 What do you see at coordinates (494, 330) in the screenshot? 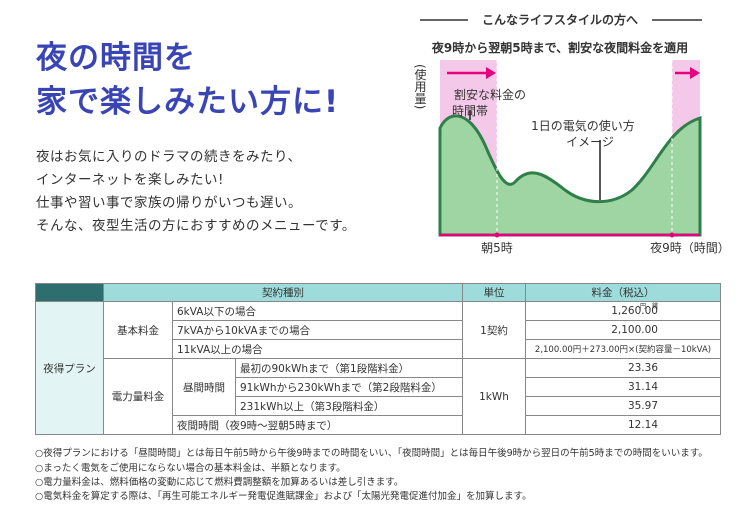
I see `unit-cell: 1契約` at bounding box center [494, 330].